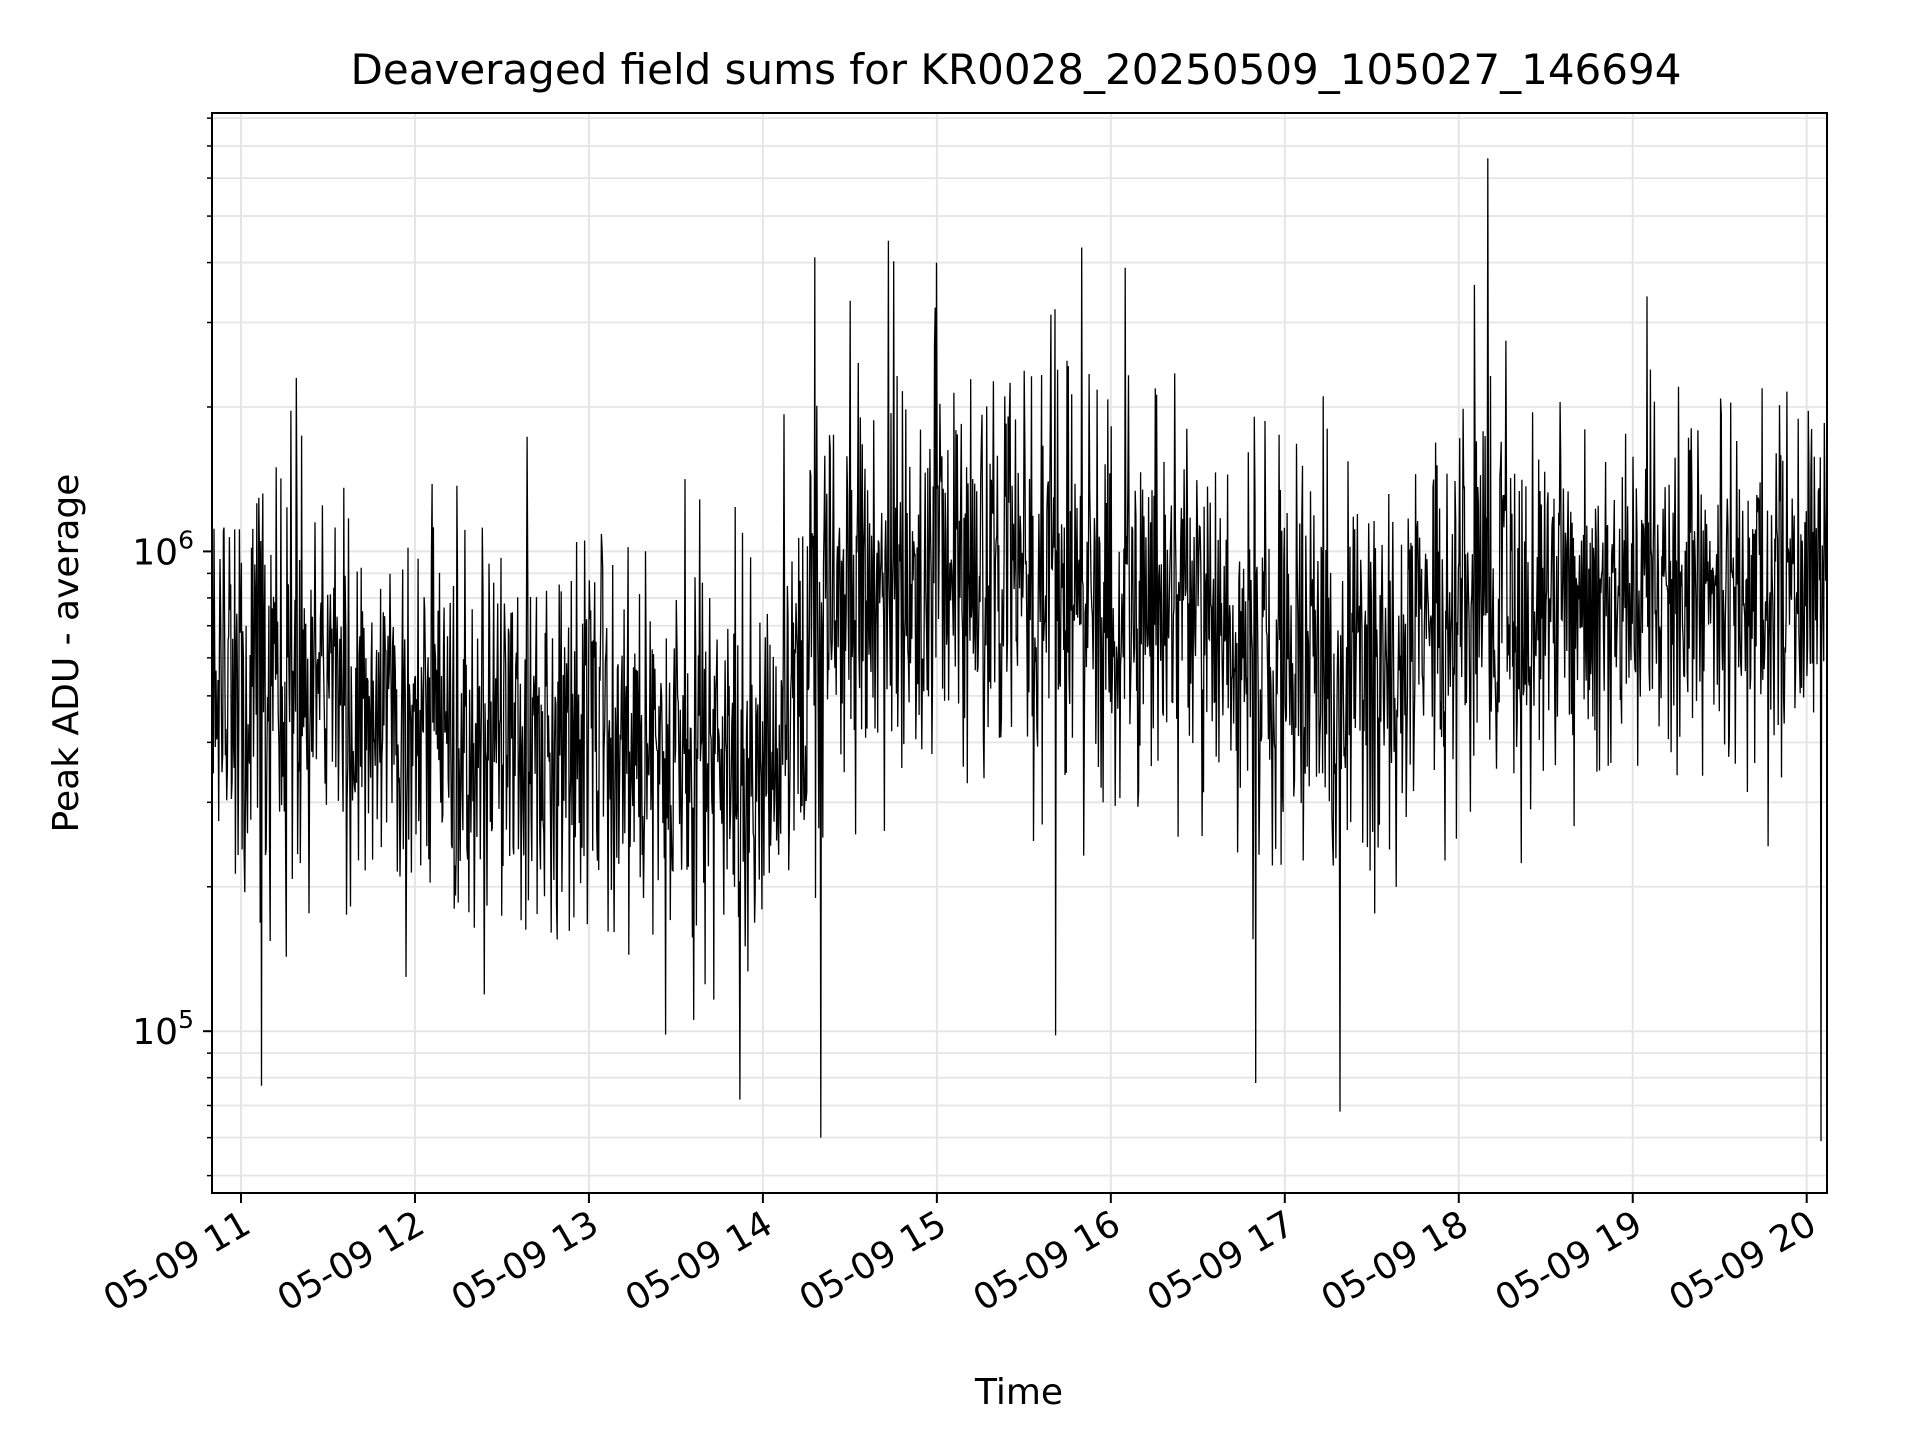 The height and width of the screenshot is (1440, 1920). What do you see at coordinates (163, 549) in the screenshot?
I see `y-tick-label: 10⁶` at bounding box center [163, 549].